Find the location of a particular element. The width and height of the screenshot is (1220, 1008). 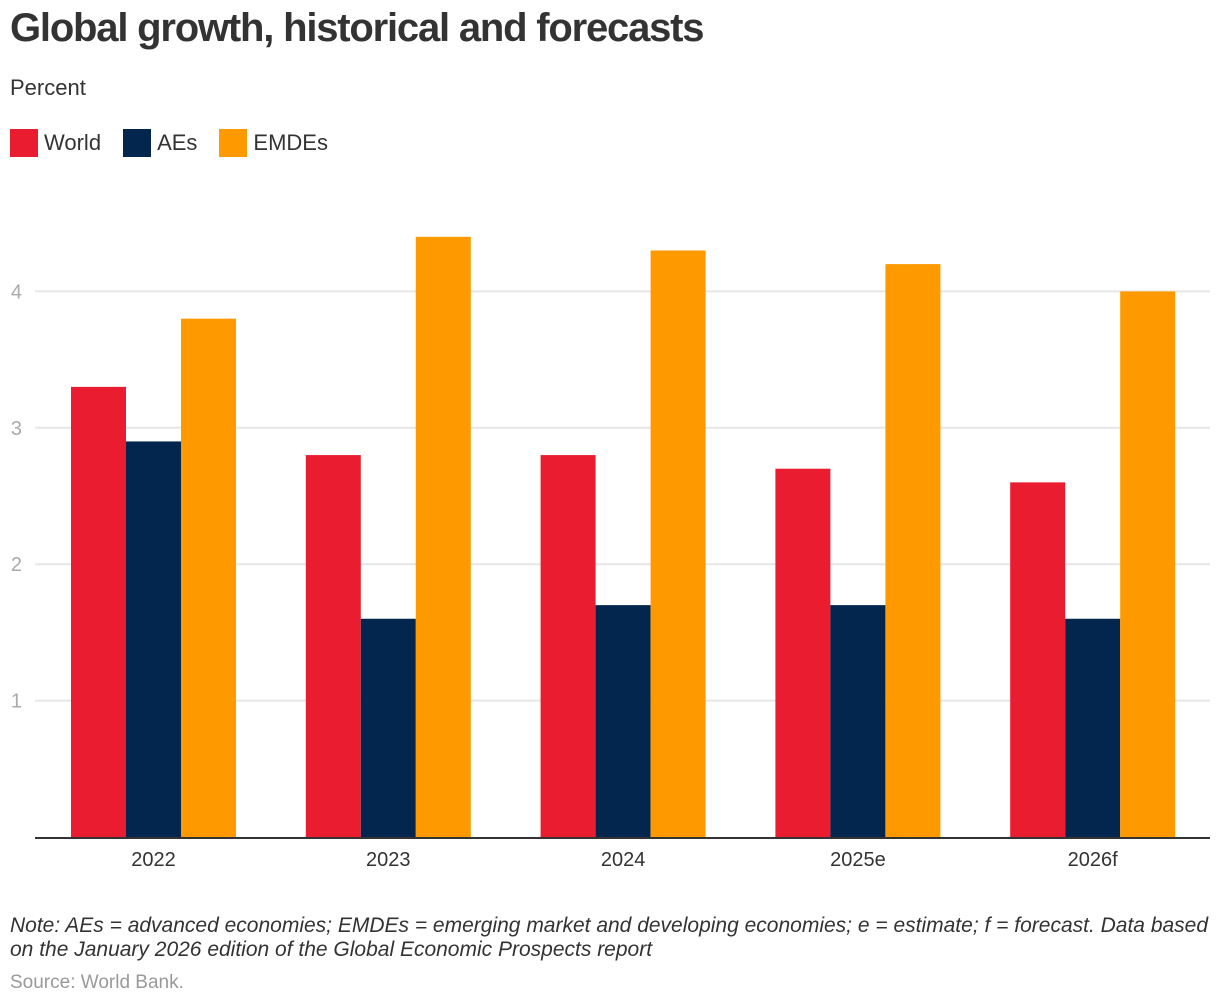

bar-aes-2022 is located at coordinates (153, 639).